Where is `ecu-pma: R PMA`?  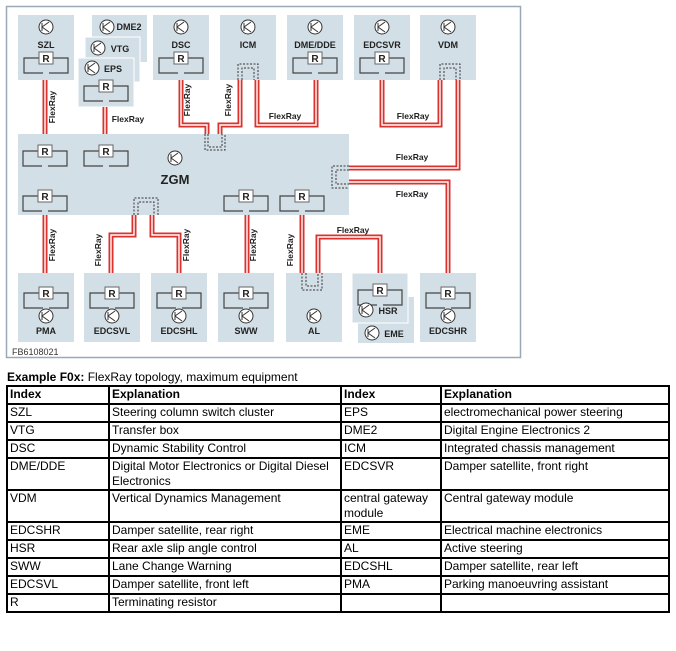 ecu-pma: R PMA is located at coordinates (46, 307).